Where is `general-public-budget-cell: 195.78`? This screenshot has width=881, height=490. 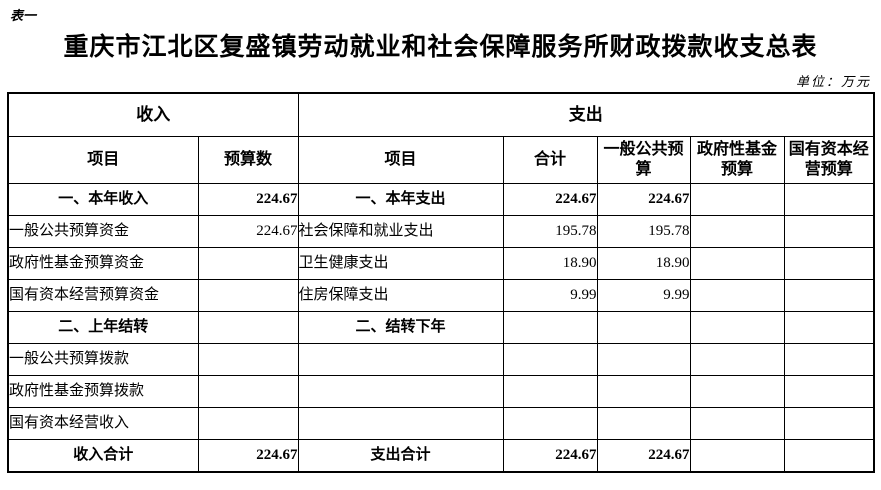
general-public-budget-cell: 195.78 is located at coordinates (643, 231).